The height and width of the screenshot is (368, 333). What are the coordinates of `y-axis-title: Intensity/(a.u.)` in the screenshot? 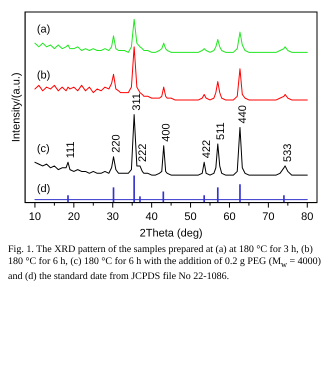 It's located at (16, 107).